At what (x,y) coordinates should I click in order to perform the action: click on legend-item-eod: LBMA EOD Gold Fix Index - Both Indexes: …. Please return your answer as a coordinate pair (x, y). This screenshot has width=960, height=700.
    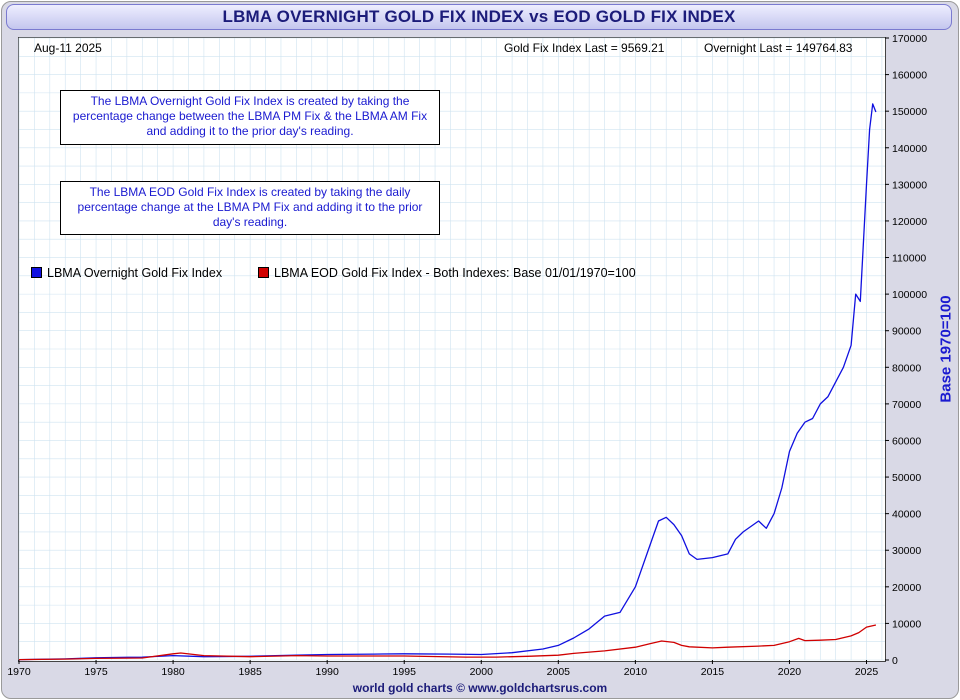
    Looking at the image, I should click on (447, 273).